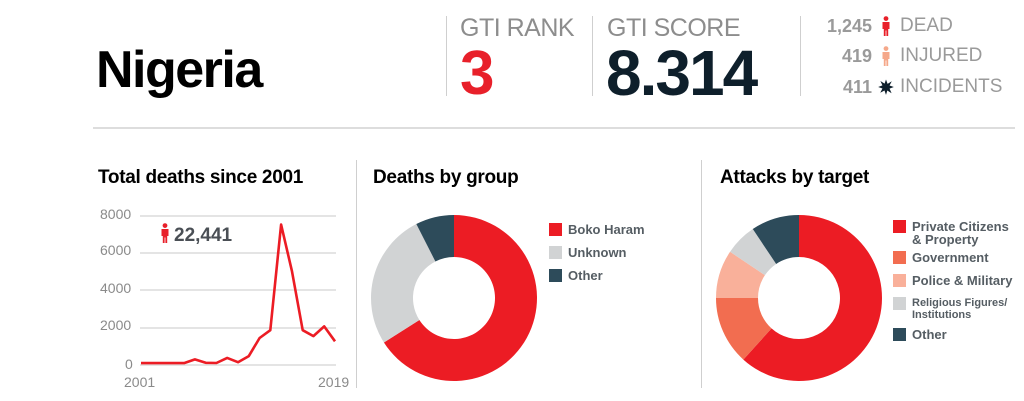  I want to click on legend-label: Religious Figures/ Institutions, so click(960, 309).